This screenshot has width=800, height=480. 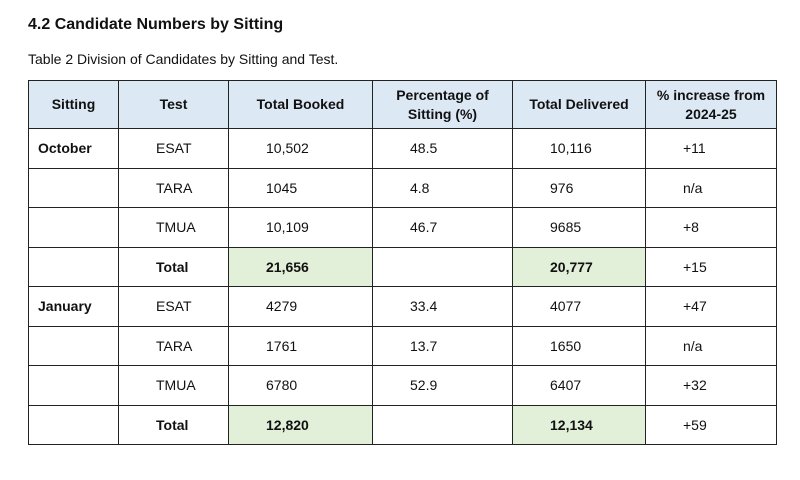 I want to click on table-row: Total 12,820 12,134 +59, so click(x=402, y=424).